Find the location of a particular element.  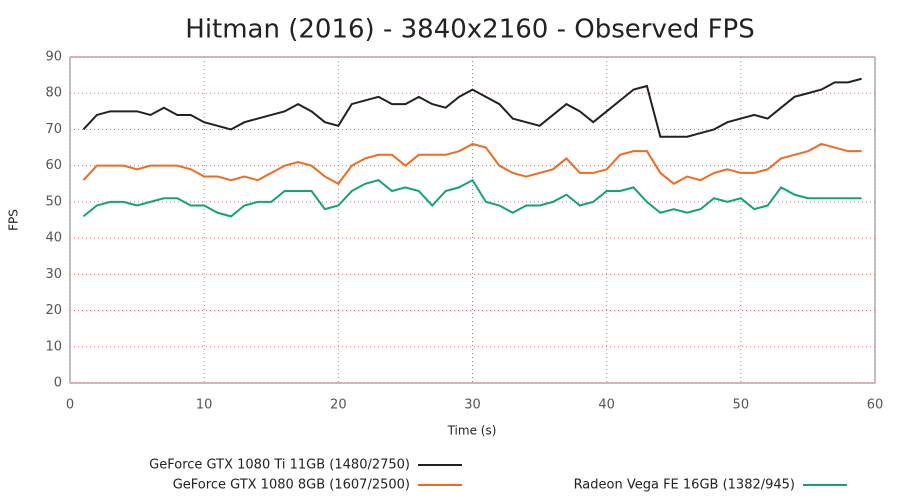

x-tick-label: 10 is located at coordinates (204, 405).